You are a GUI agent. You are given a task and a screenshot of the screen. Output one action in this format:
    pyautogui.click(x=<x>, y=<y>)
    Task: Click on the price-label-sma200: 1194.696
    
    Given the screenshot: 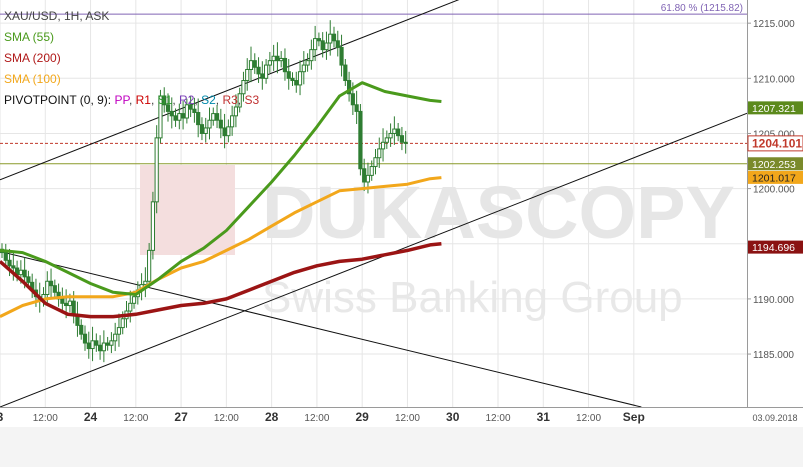 What is the action you would take?
    pyautogui.click(x=773, y=248)
    